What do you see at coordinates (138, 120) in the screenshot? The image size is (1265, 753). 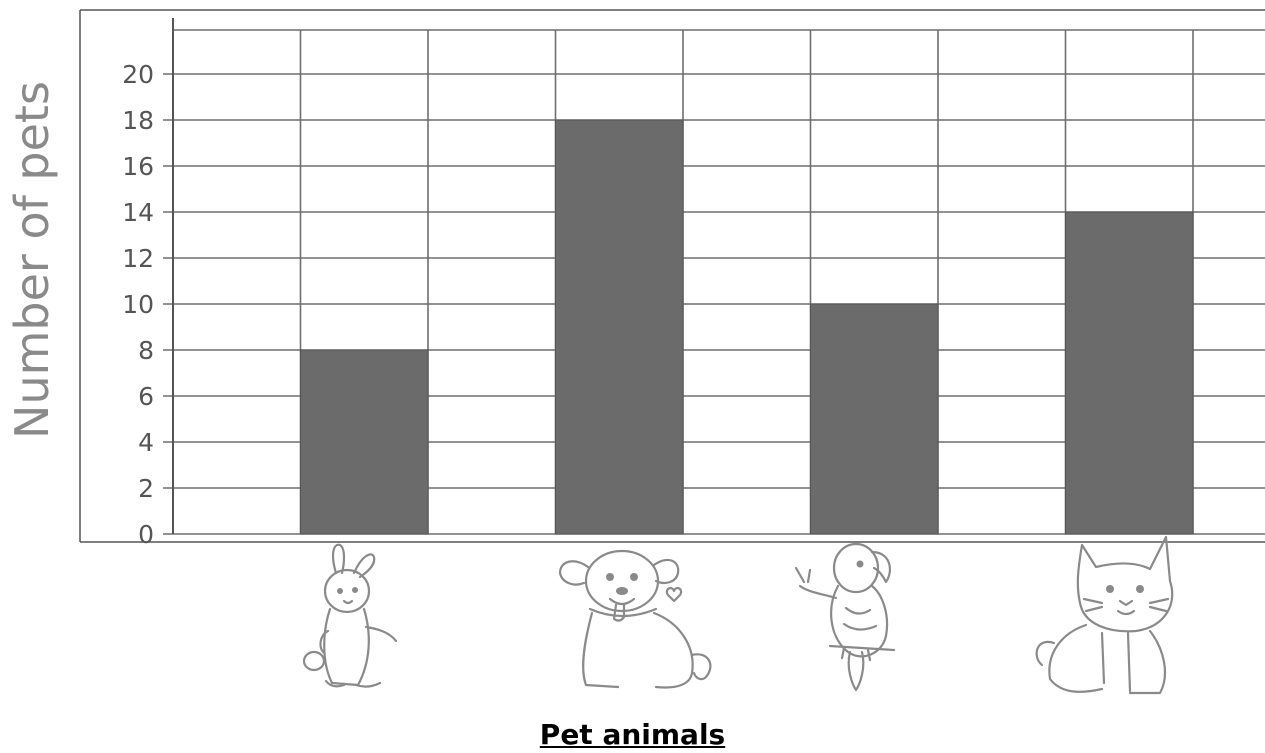 I see `y-tick-label: 18` at bounding box center [138, 120].